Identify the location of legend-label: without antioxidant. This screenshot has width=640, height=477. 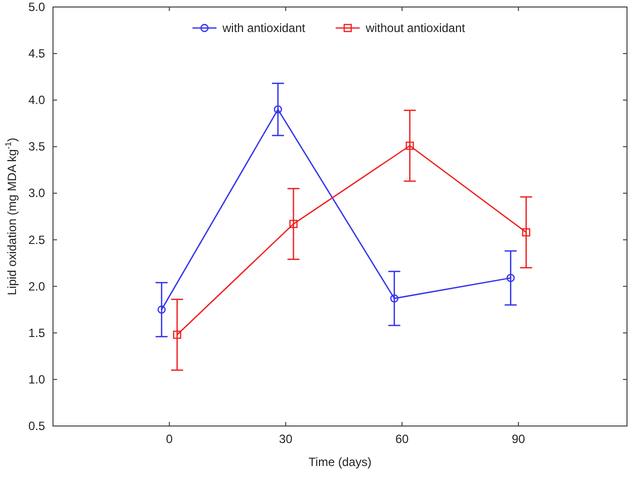
(415, 28).